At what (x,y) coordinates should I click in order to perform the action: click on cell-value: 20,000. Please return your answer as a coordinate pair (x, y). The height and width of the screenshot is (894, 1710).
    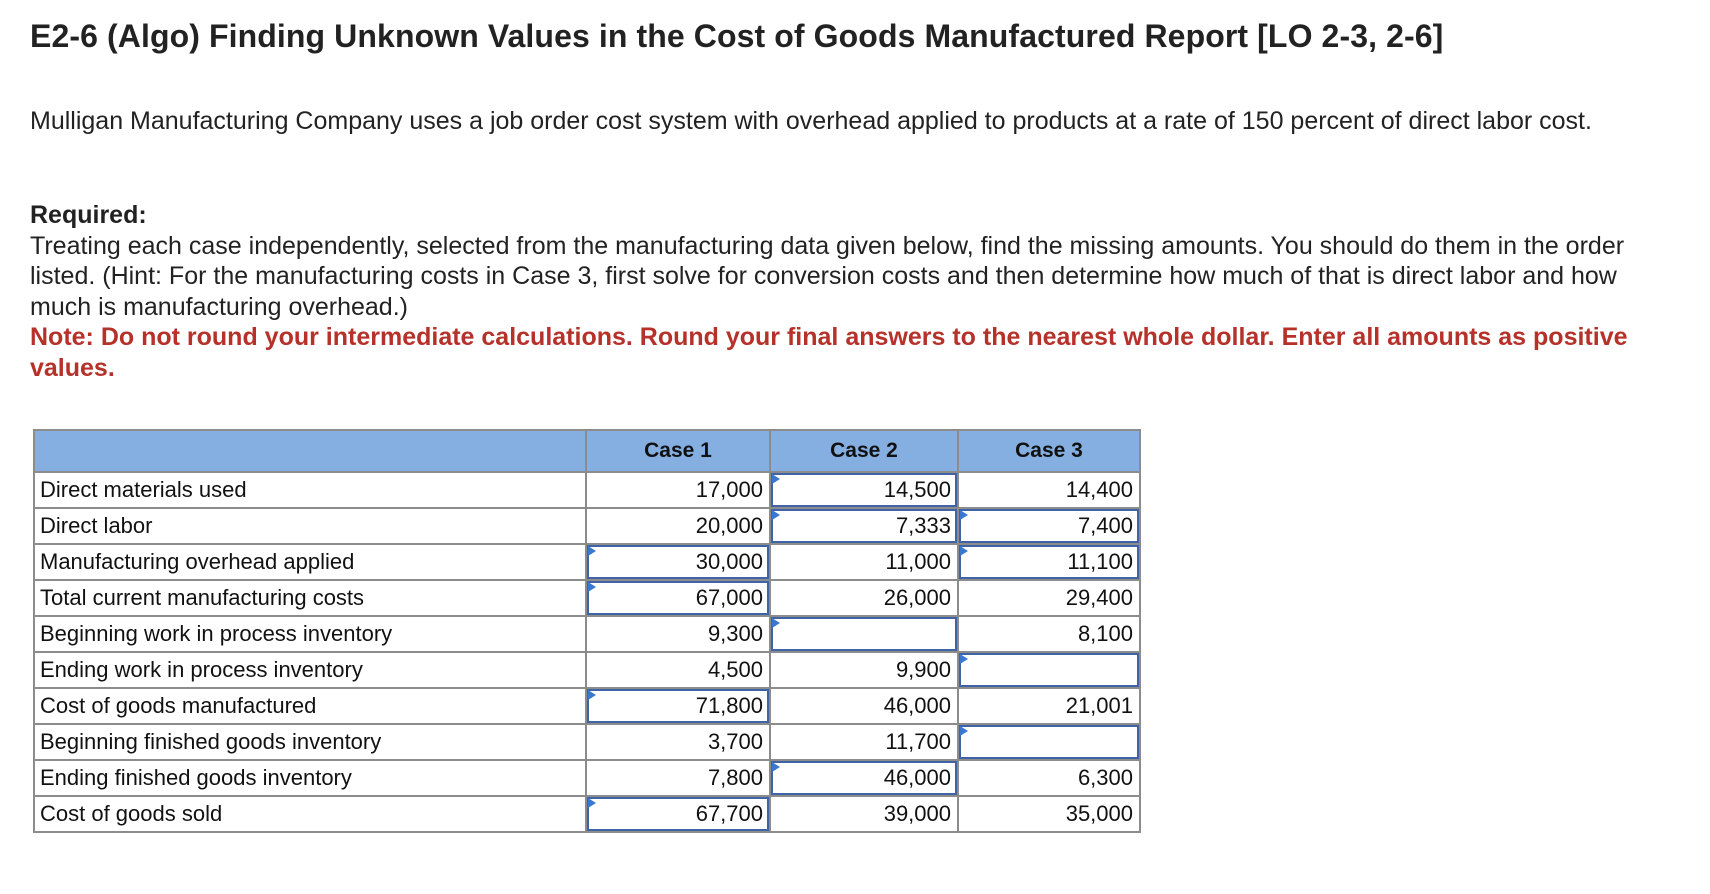
    Looking at the image, I should click on (729, 525).